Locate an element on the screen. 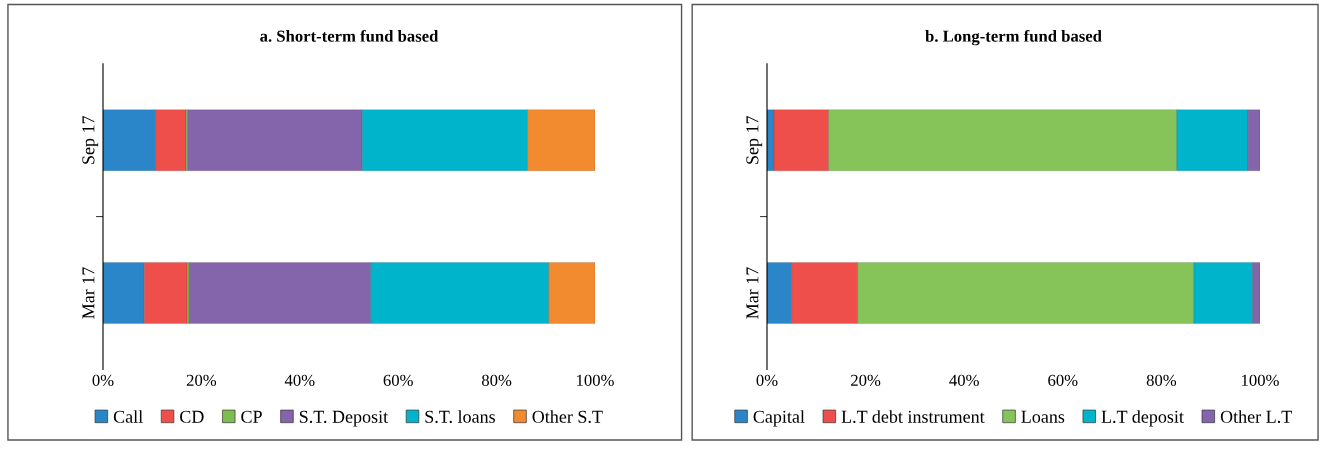 The width and height of the screenshot is (1326, 456). legend-label: Other L.T is located at coordinates (1256, 416).